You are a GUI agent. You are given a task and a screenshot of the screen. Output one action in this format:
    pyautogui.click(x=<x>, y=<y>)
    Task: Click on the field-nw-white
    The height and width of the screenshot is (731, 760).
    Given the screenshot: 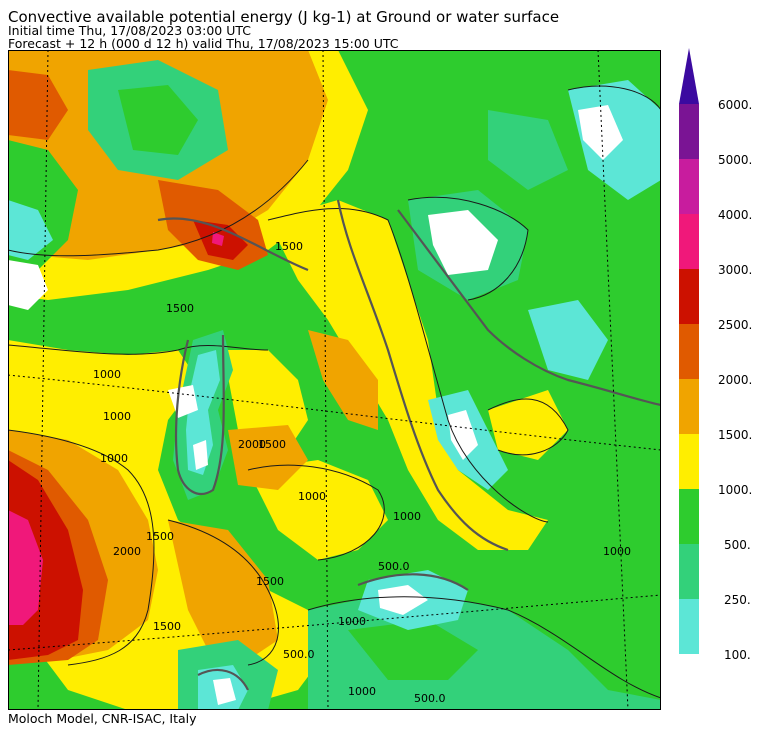 What is the action you would take?
    pyautogui.click(x=28, y=285)
    